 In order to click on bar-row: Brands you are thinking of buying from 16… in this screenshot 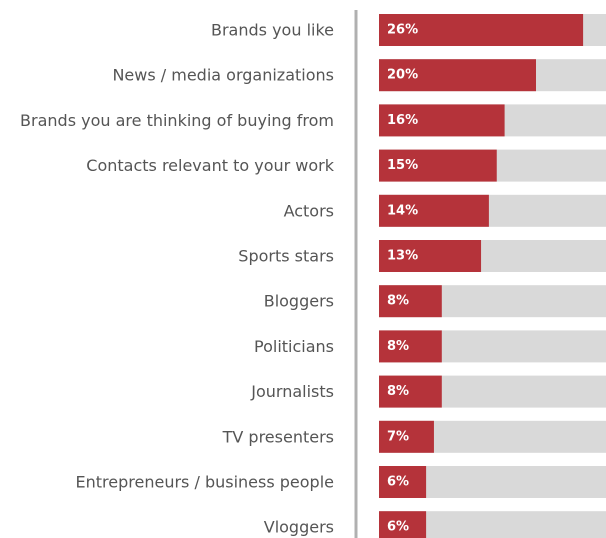, I will do `click(313, 120)`.